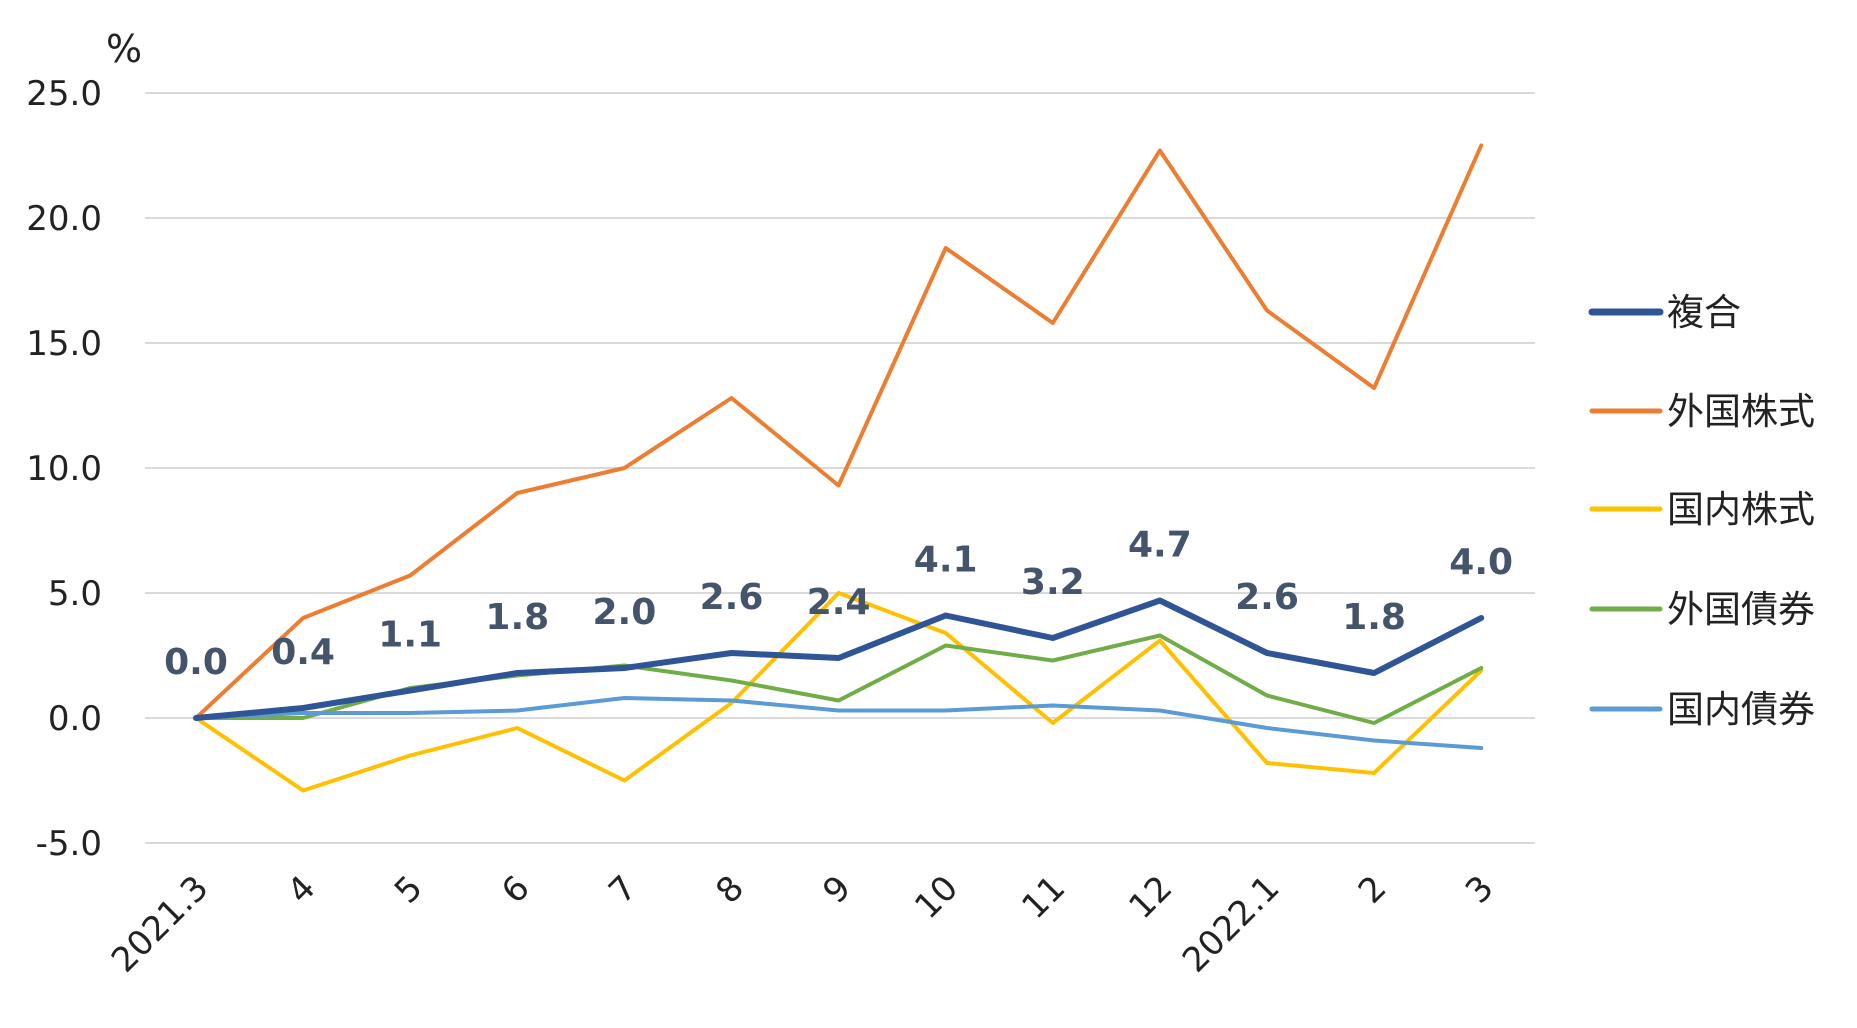 The height and width of the screenshot is (1028, 1857). What do you see at coordinates (303, 652) in the screenshot?
I see `data-label: 0.4` at bounding box center [303, 652].